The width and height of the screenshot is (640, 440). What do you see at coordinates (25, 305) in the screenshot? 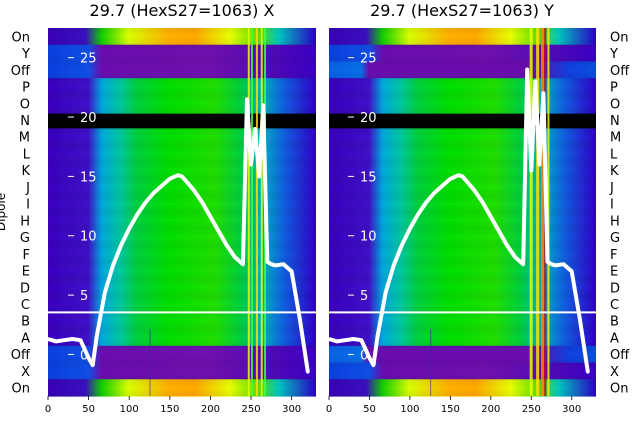
I see `row-label: C` at bounding box center [25, 305].